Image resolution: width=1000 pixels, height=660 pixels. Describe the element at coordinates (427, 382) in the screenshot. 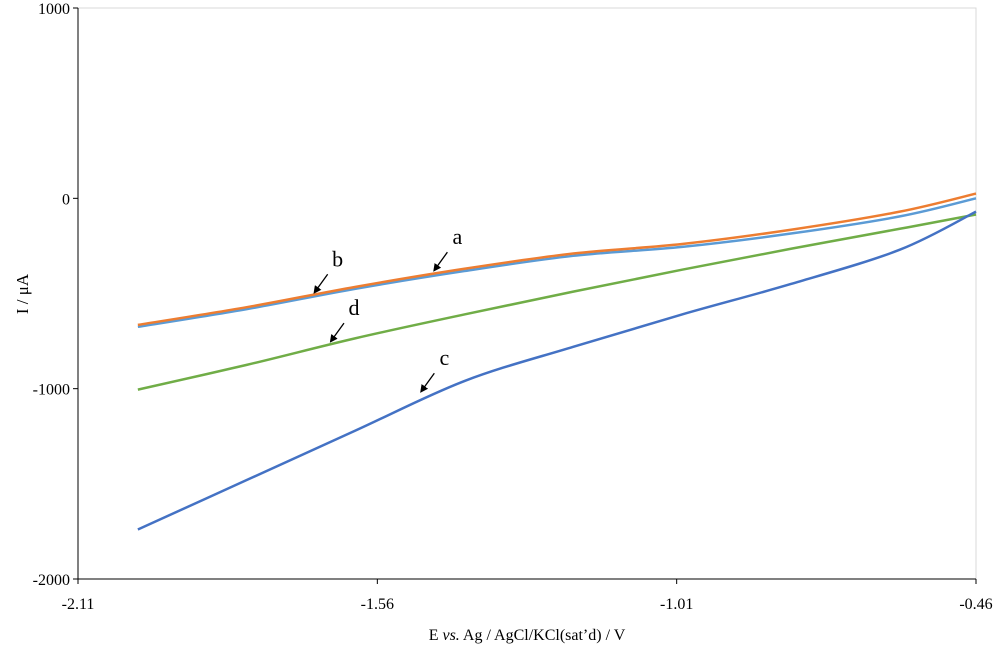

I see `annotation-arrow-c` at that location.